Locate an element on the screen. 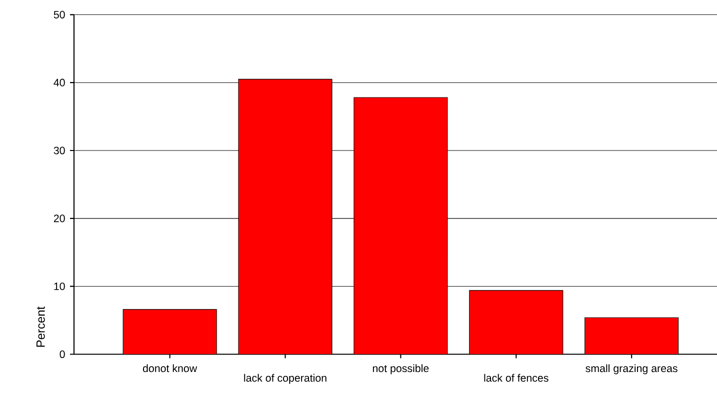 The width and height of the screenshot is (717, 400). y-tick-label: 10 is located at coordinates (59, 286).